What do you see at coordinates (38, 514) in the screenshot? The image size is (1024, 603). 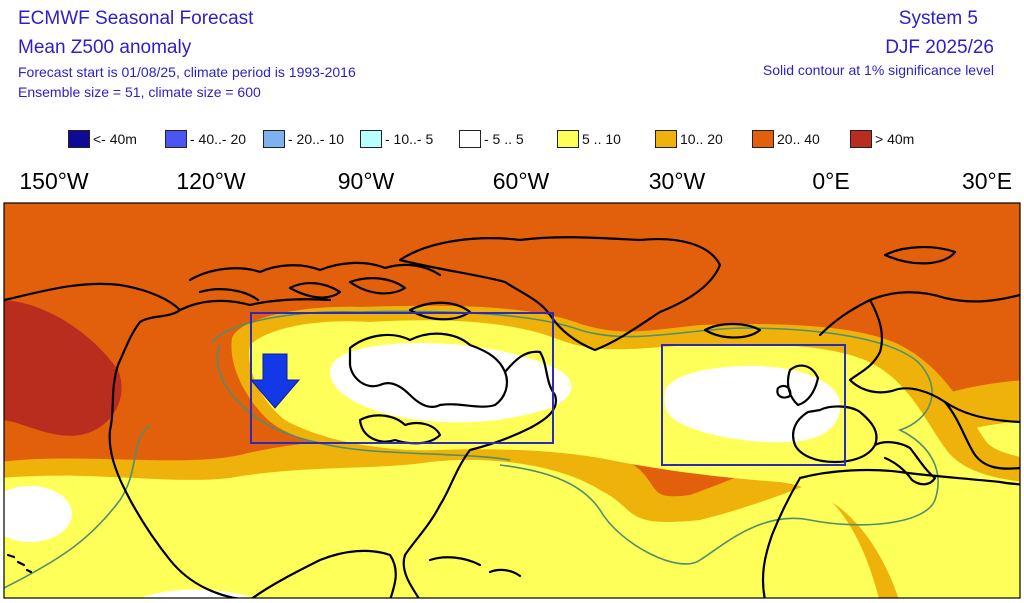 I see `anomaly-field-neutral-pacific` at bounding box center [38, 514].